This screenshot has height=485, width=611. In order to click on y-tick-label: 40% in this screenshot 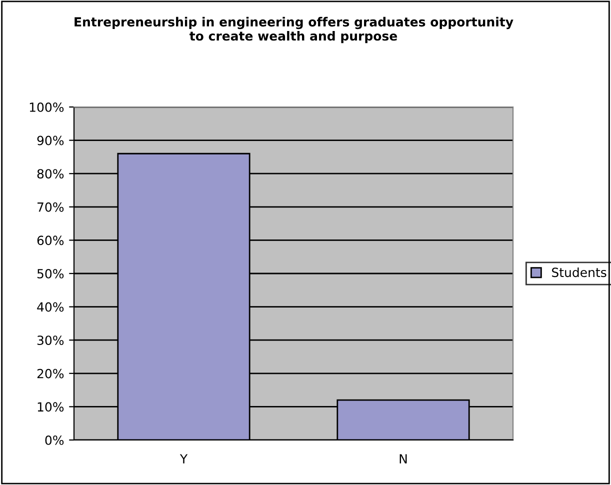, I will do `click(50, 307)`.